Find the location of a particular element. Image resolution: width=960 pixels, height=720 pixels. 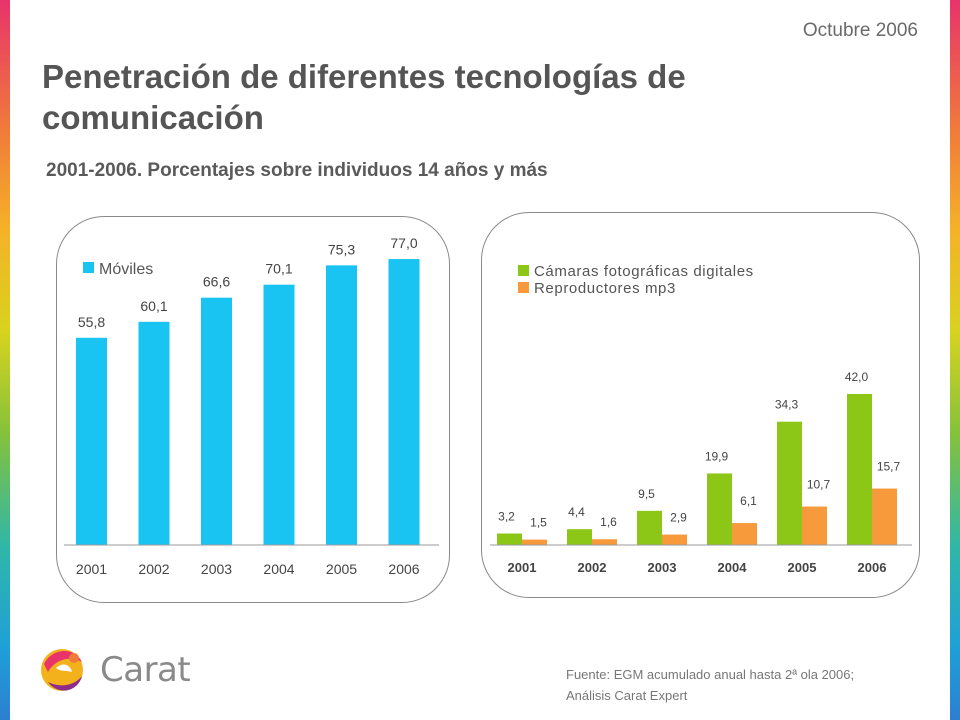

legend-label-mp3: Reproductores mp3 is located at coordinates (605, 288).